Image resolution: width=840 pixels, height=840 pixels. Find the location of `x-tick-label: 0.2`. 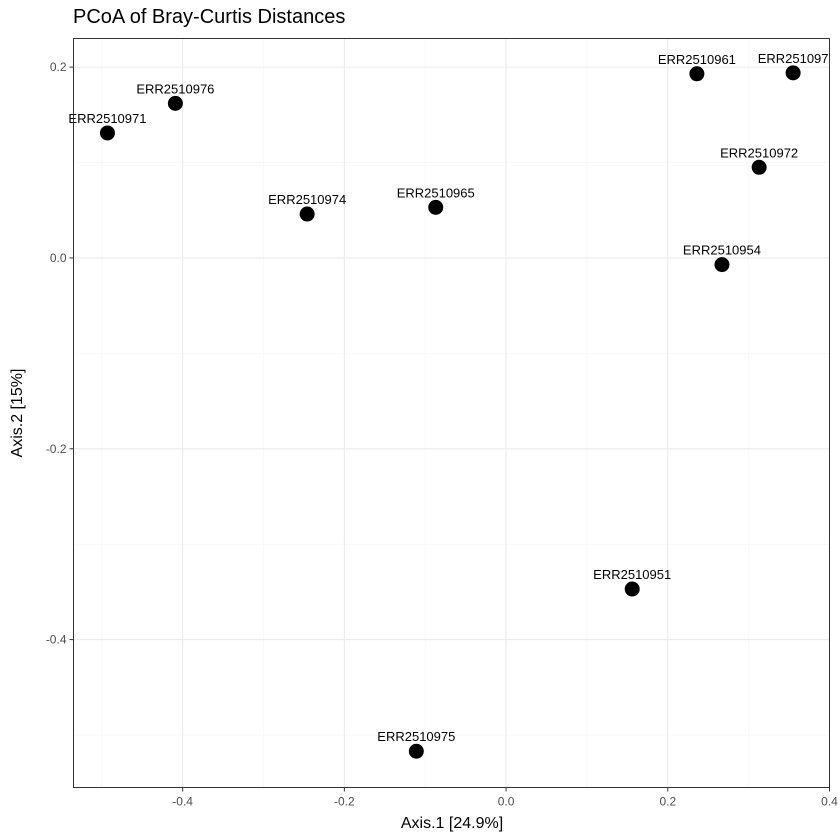

x-tick-label: 0.2 is located at coordinates (667, 802).